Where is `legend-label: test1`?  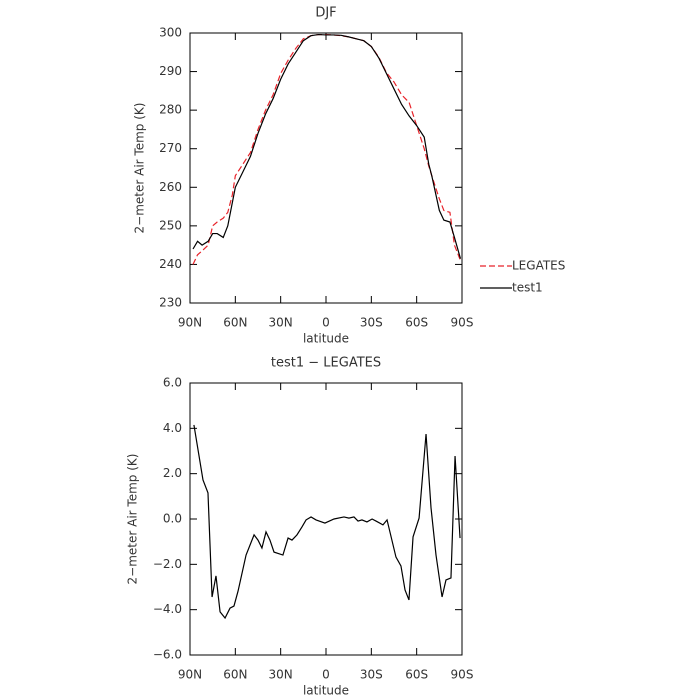 legend-label: test1 is located at coordinates (527, 288).